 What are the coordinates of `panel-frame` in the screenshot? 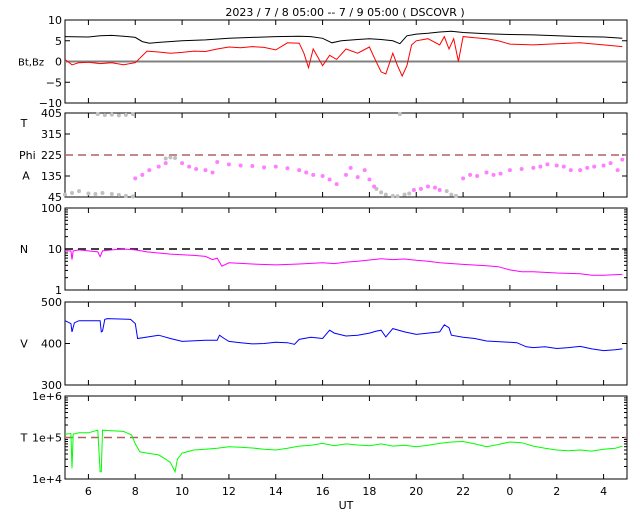 It's located at (346, 343).